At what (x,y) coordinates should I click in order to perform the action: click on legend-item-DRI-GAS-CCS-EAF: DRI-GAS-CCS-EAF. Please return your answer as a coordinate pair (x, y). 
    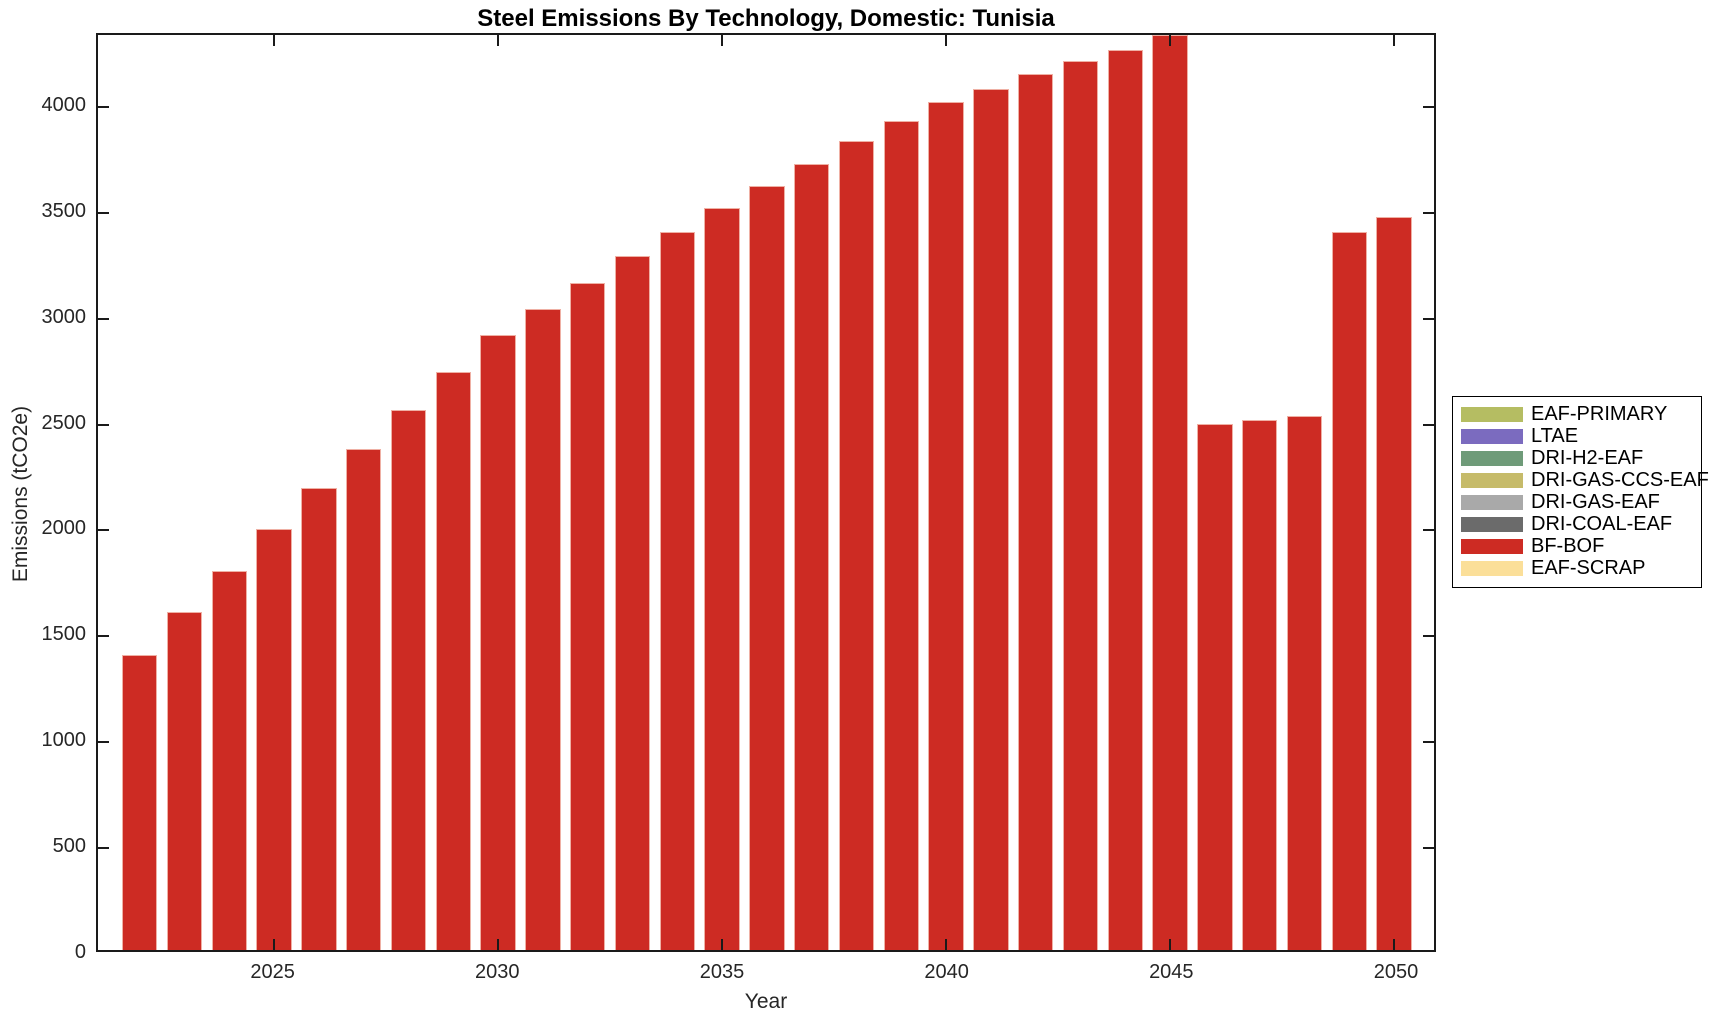
    Looking at the image, I should click on (1581, 480).